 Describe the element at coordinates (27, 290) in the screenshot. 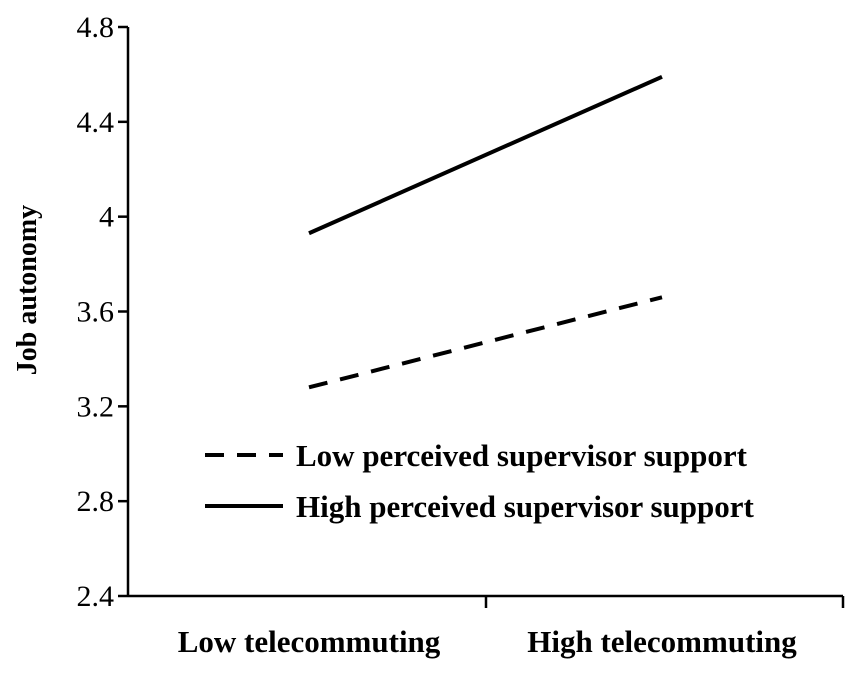

I see `y-axis-title: Job autonomy` at that location.